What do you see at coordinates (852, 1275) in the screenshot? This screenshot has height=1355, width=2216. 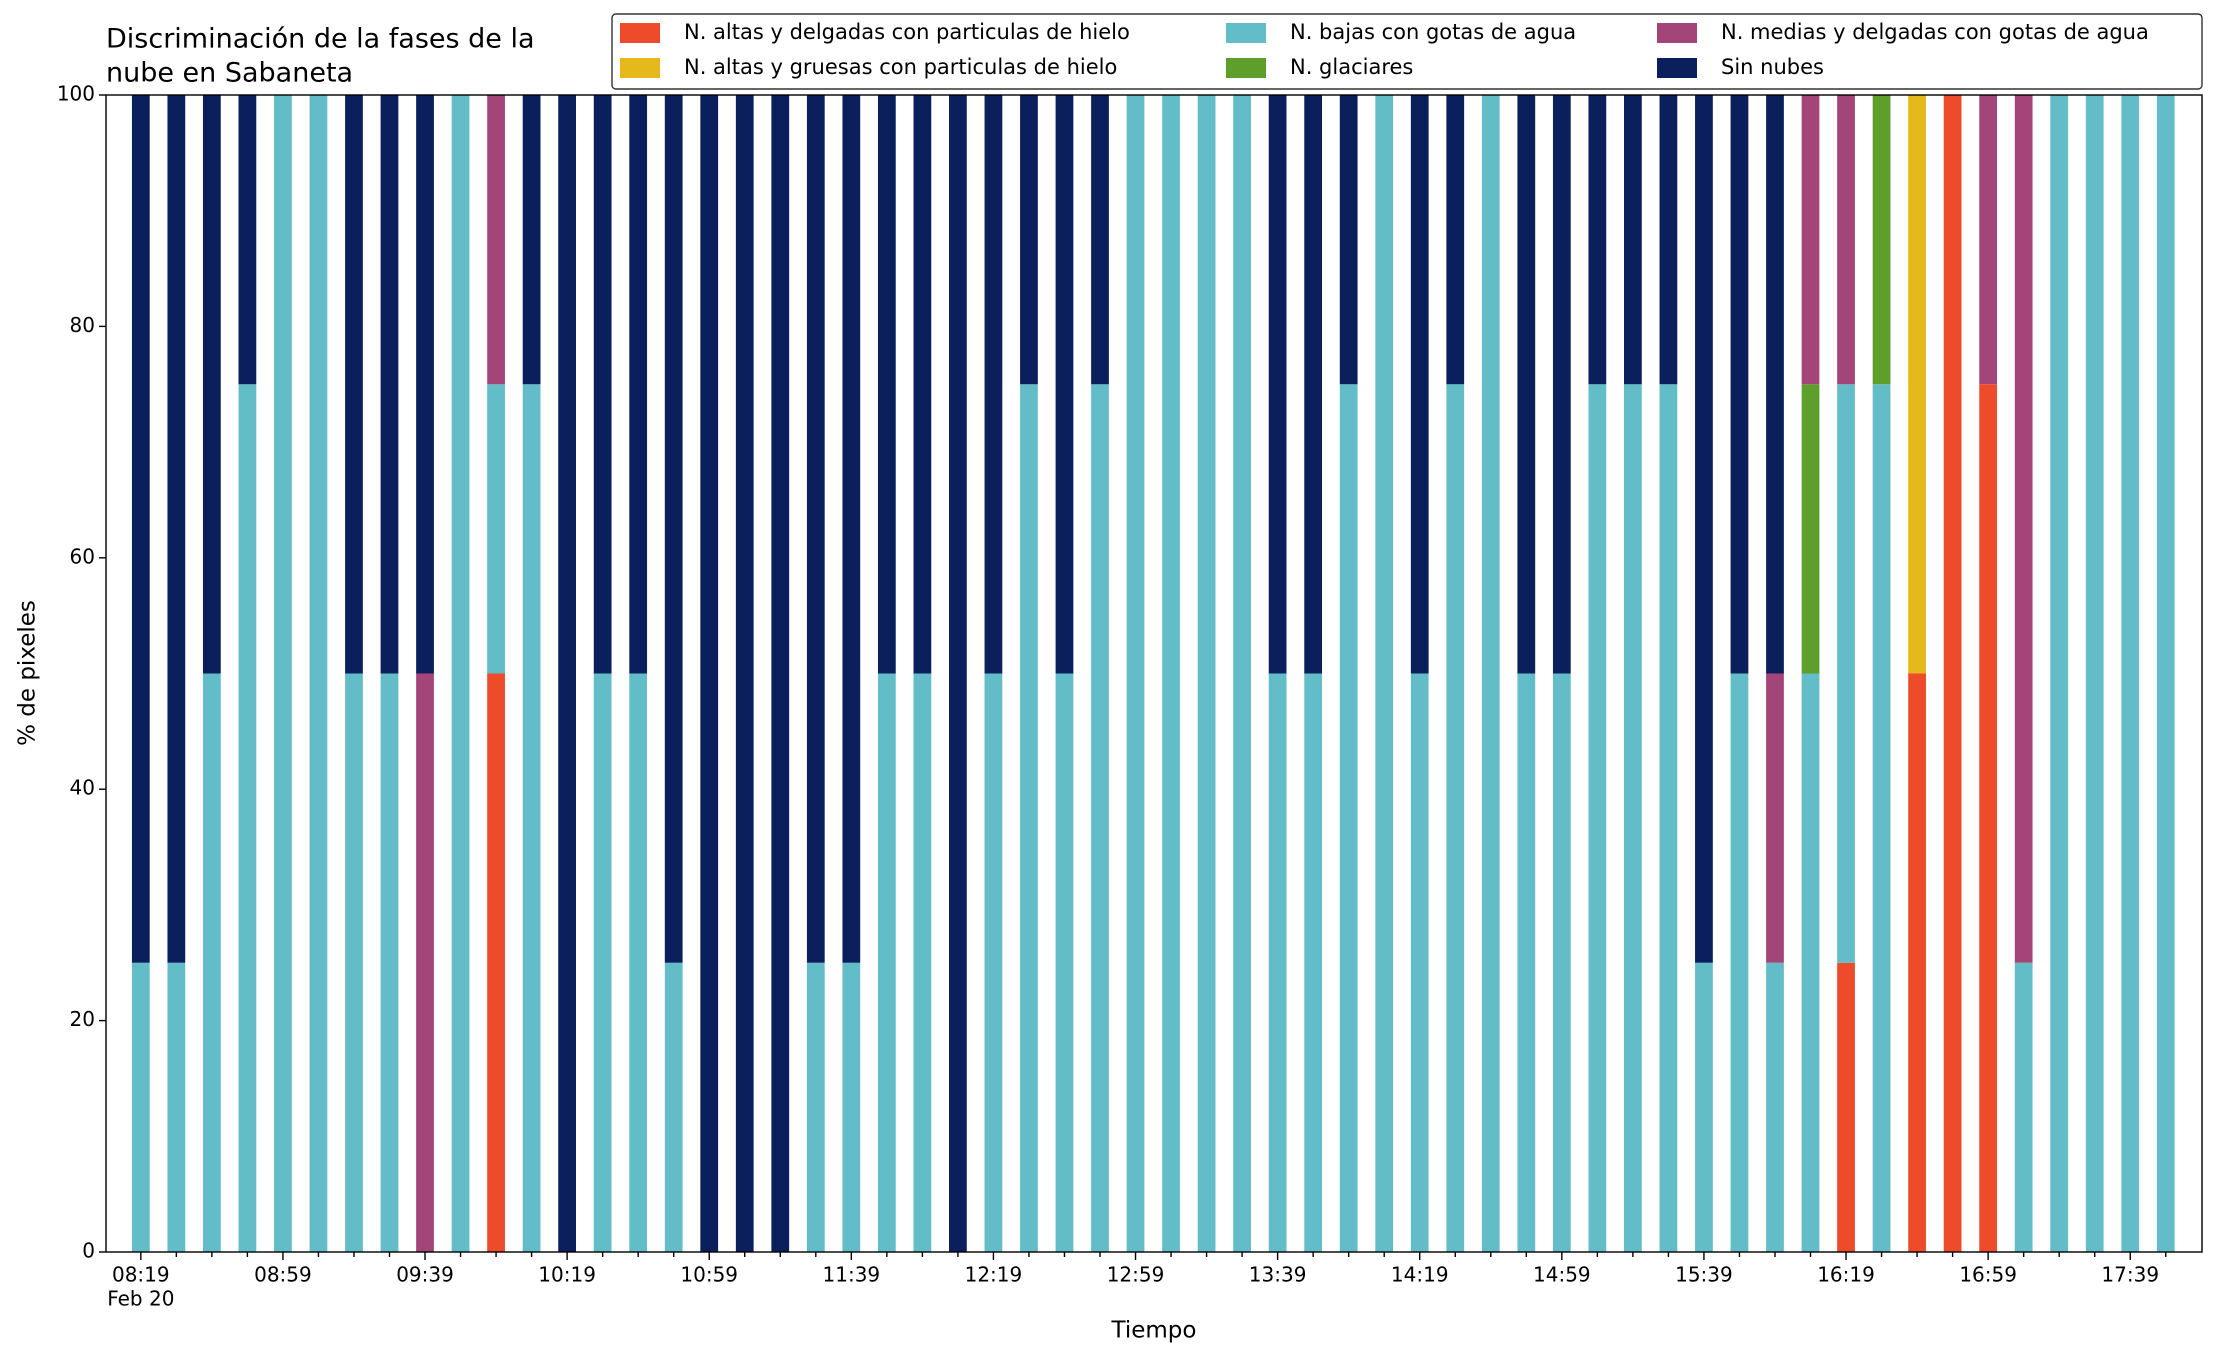 I see `x-tick-label: 11:39` at bounding box center [852, 1275].